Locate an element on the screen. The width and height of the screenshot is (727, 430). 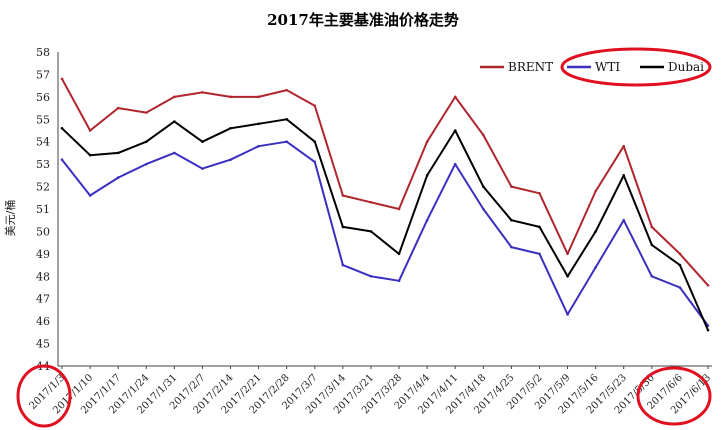
legend-label-brent: BRENT is located at coordinates (530, 67).